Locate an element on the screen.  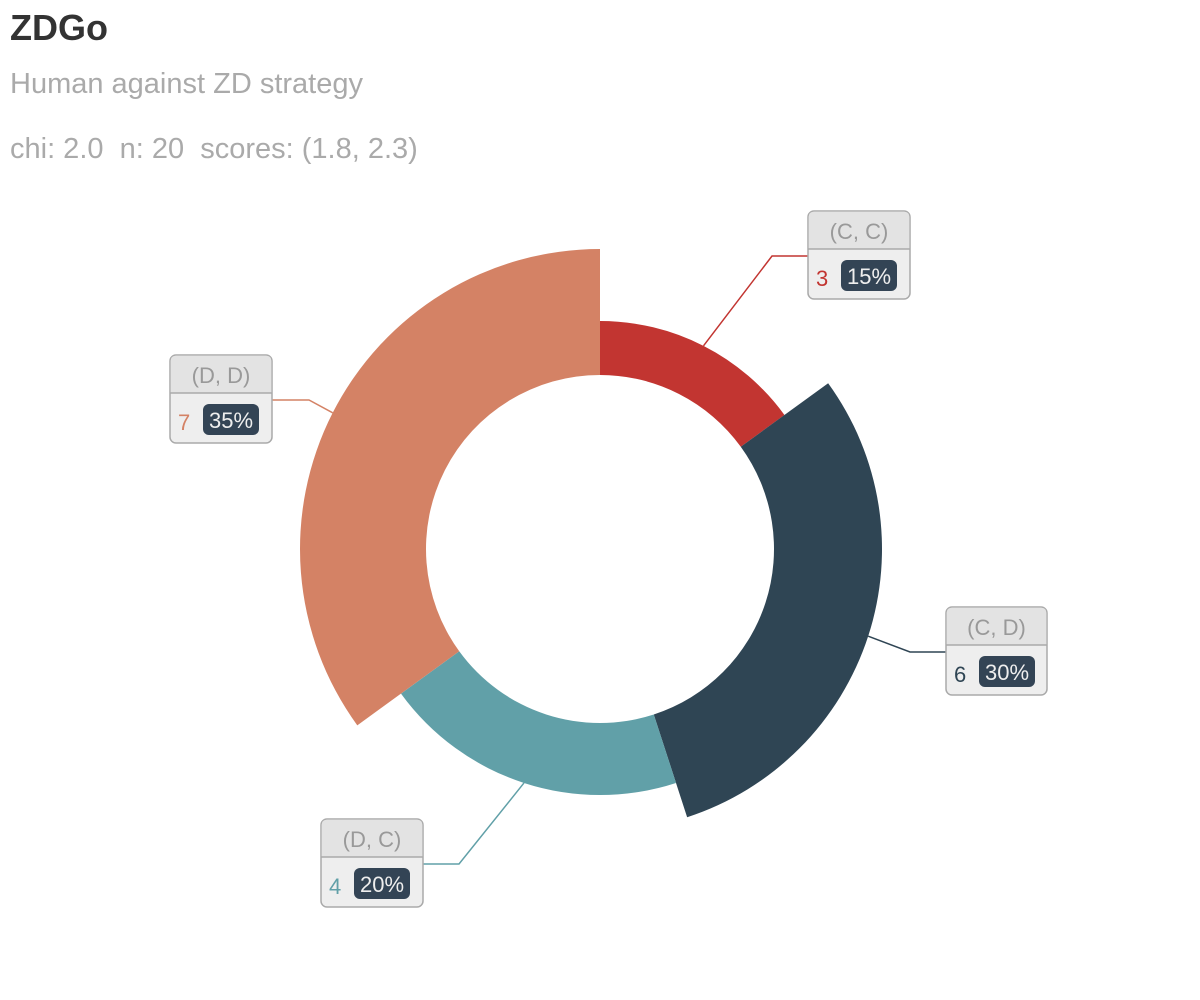
label-name: (C, C) is located at coordinates (859, 231).